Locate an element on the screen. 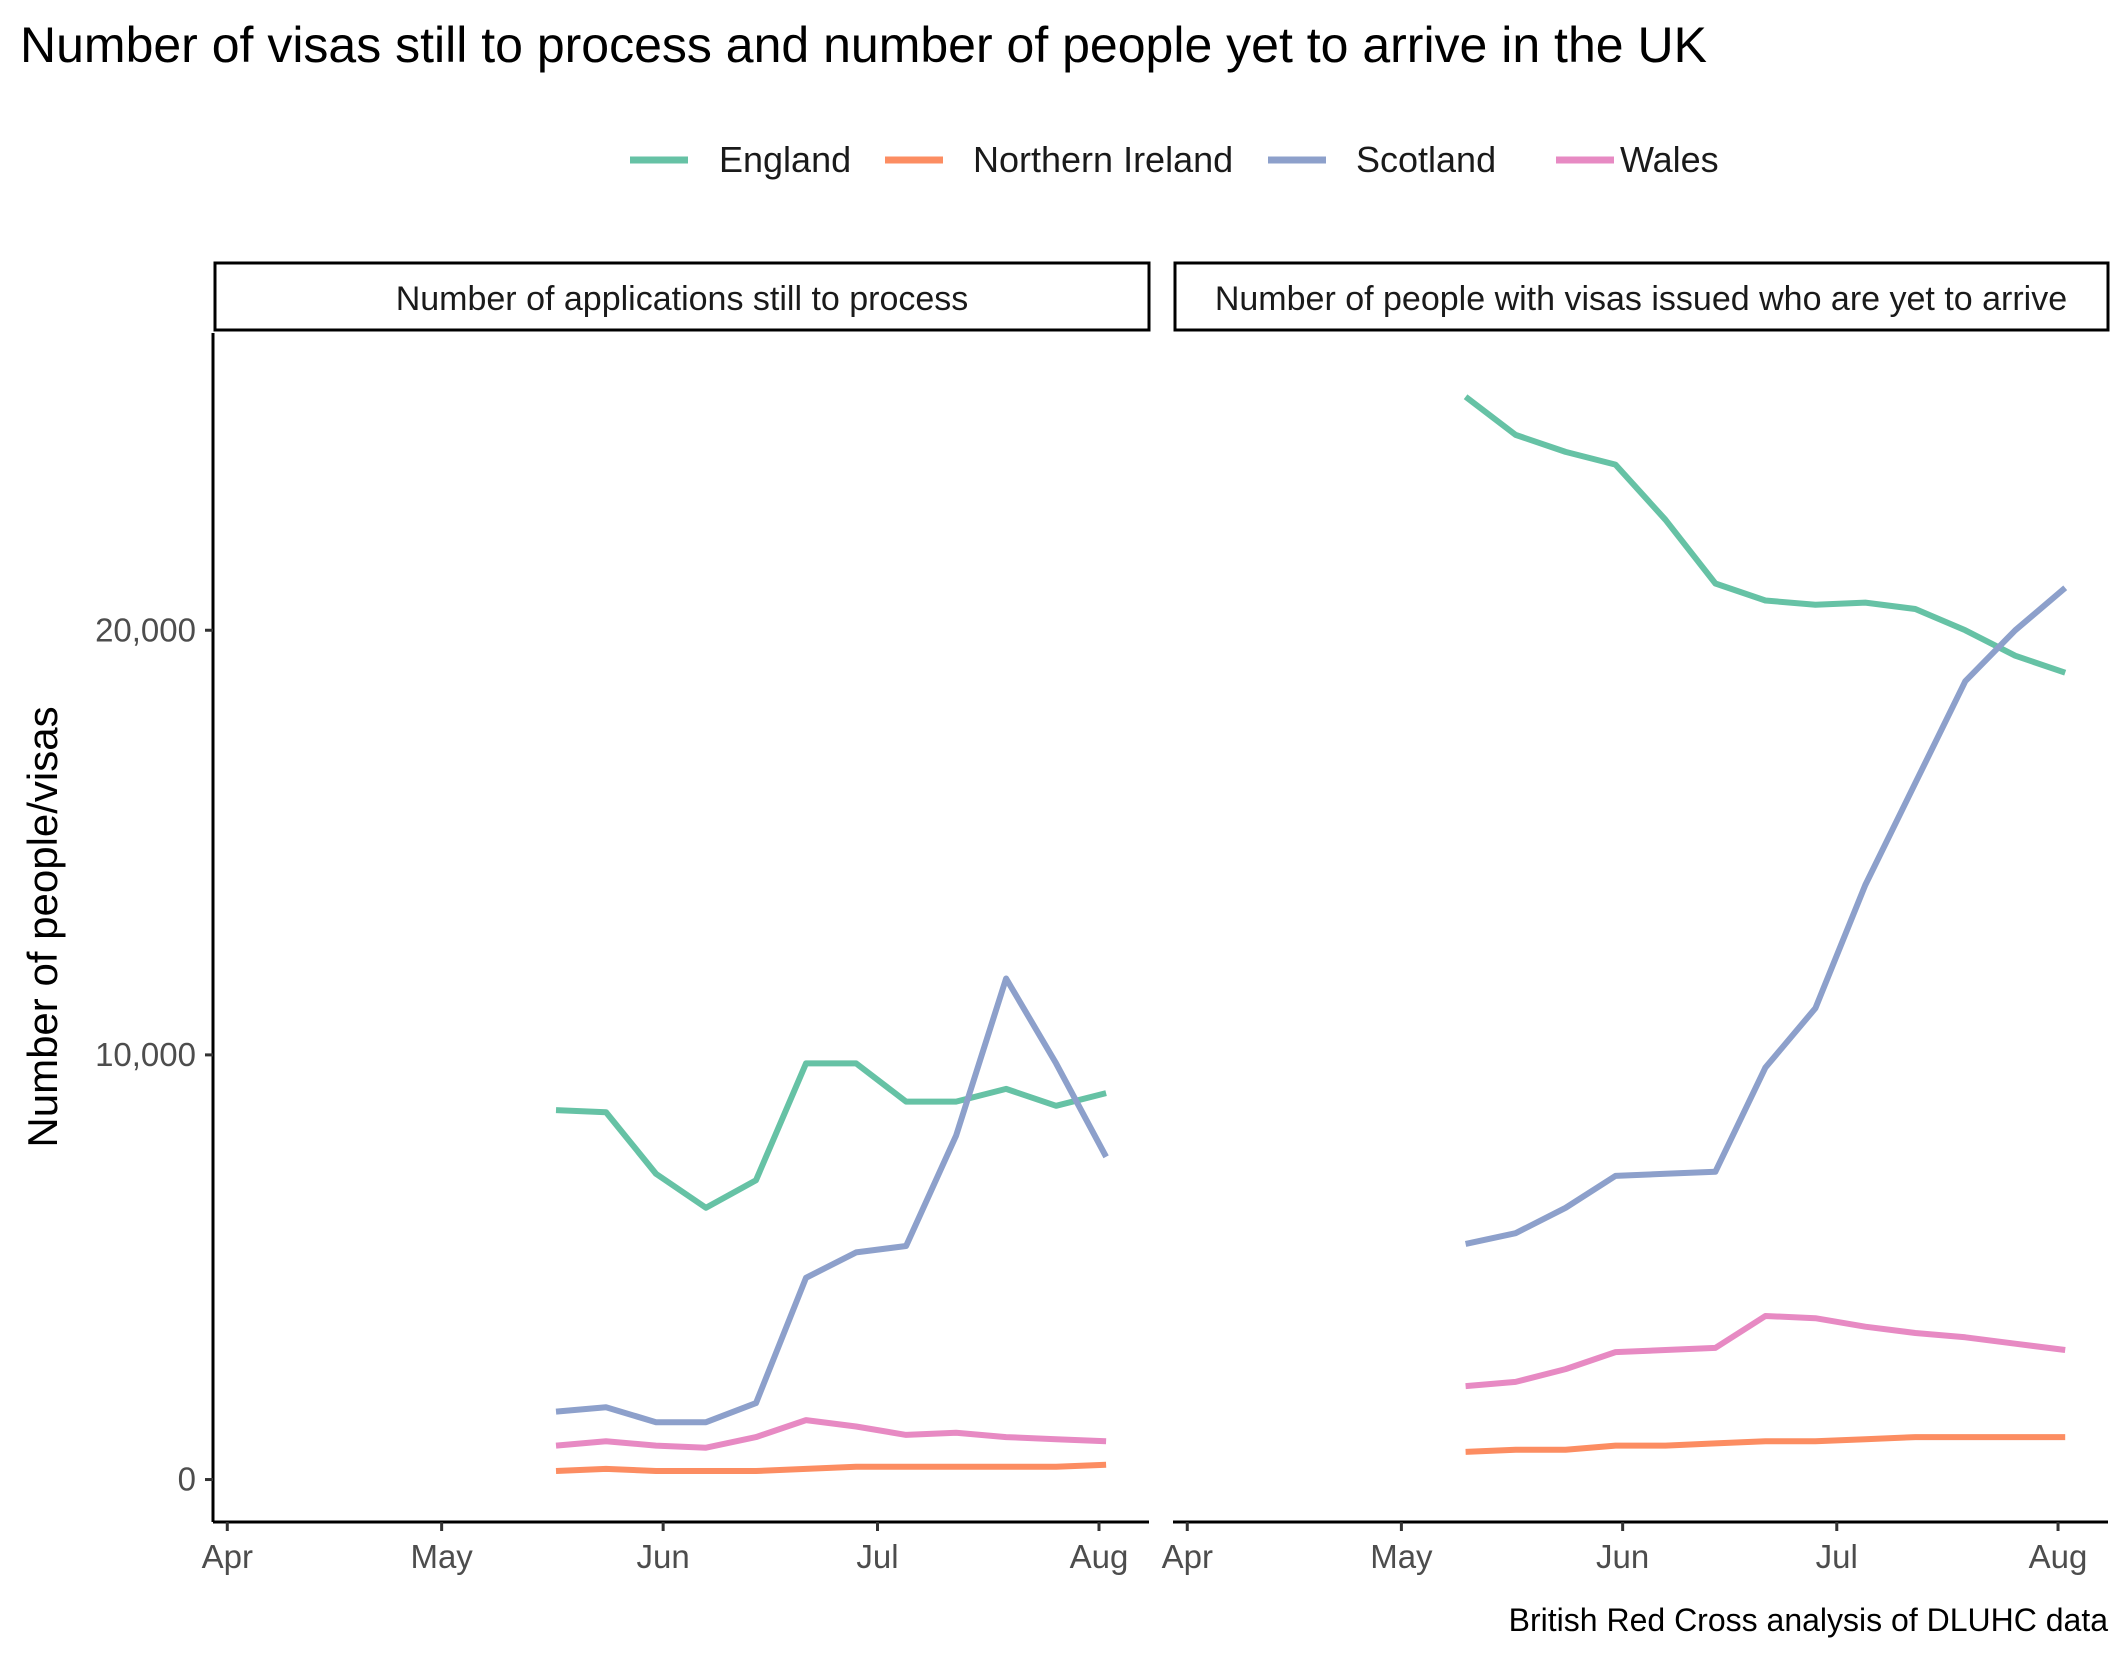 This screenshot has width=2125, height=1653. series-line-scotland-applications is located at coordinates (832, 1200).